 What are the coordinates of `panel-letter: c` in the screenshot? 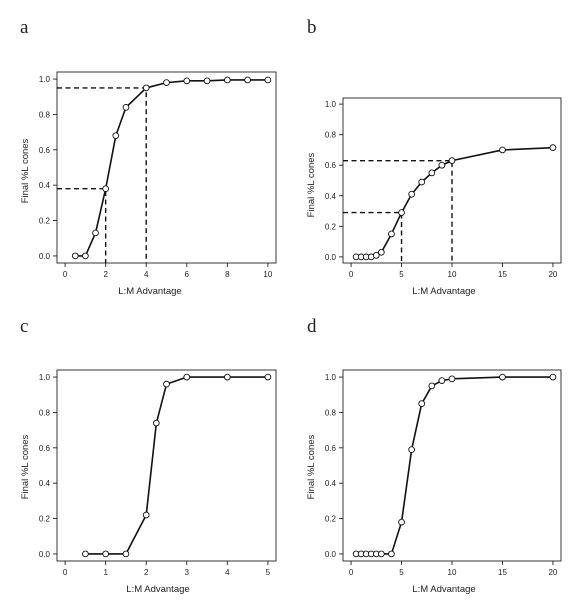 It's located at (24, 326).